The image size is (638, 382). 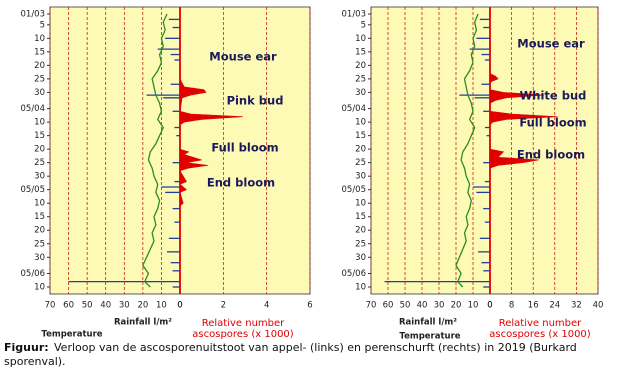 I want to click on x2-tick-label: 40, so click(x=598, y=306).